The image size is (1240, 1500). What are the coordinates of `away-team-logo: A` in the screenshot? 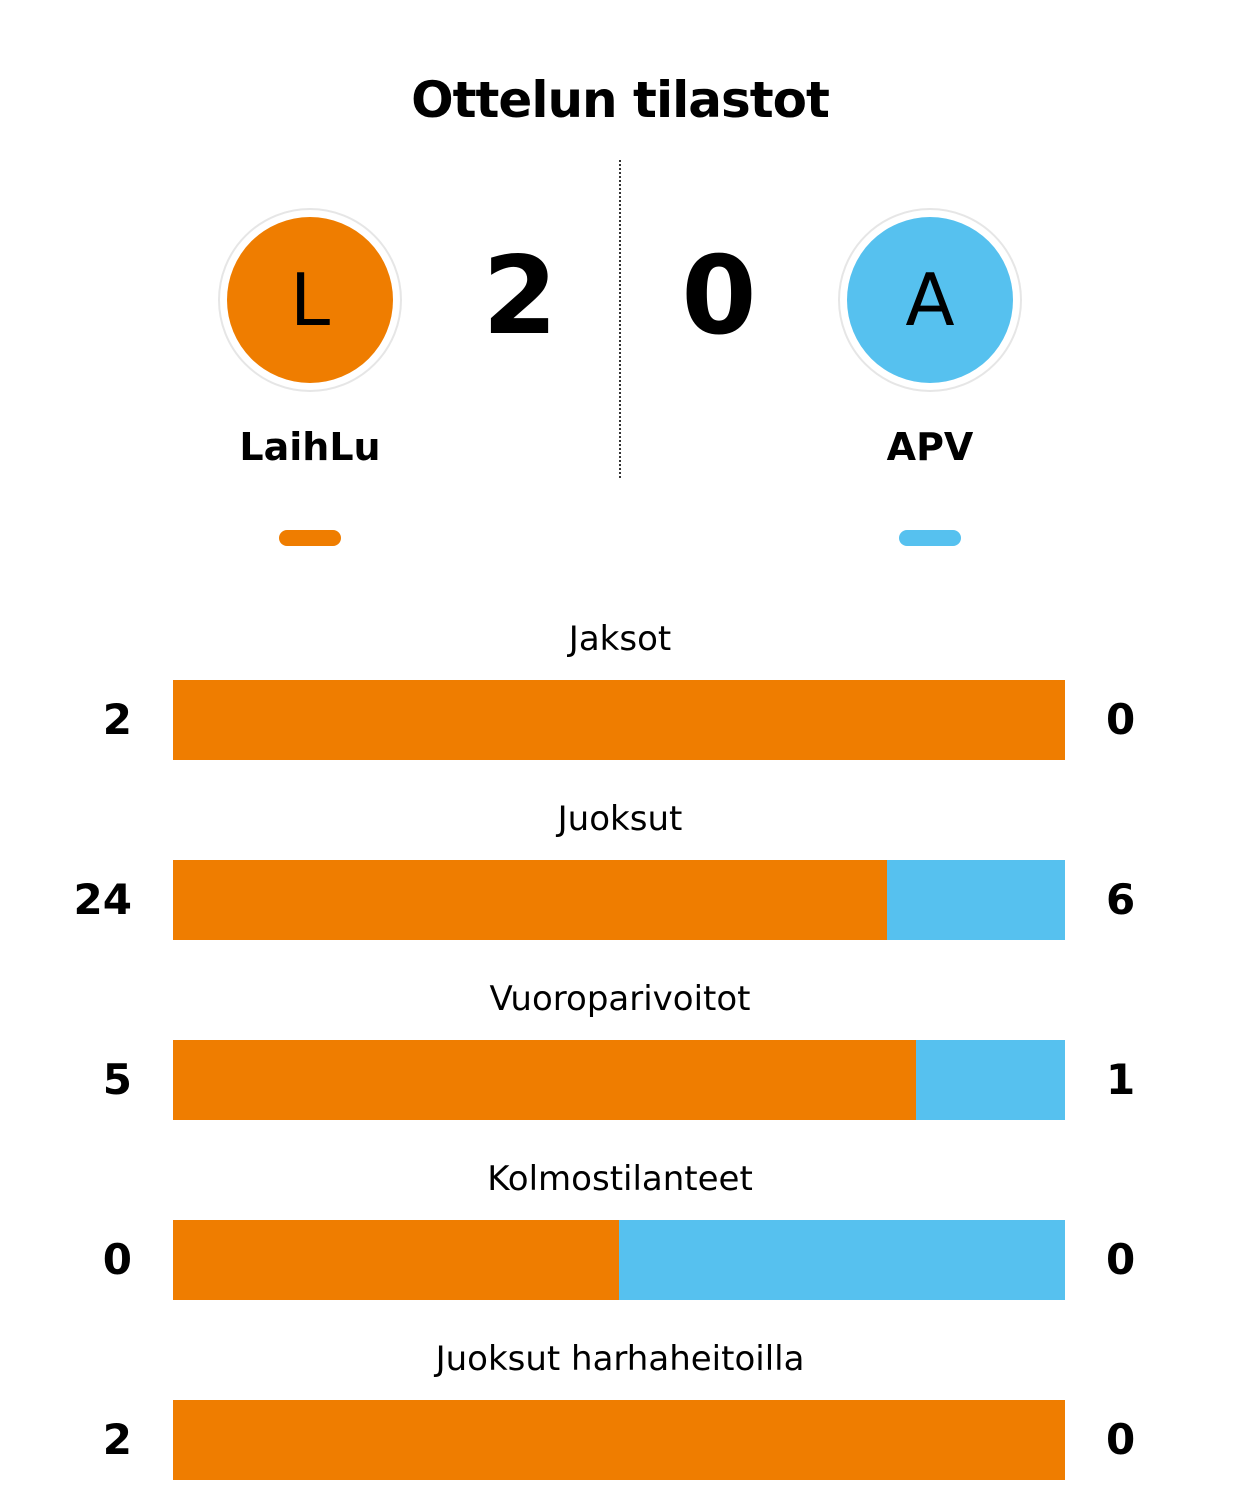 It's located at (930, 300).